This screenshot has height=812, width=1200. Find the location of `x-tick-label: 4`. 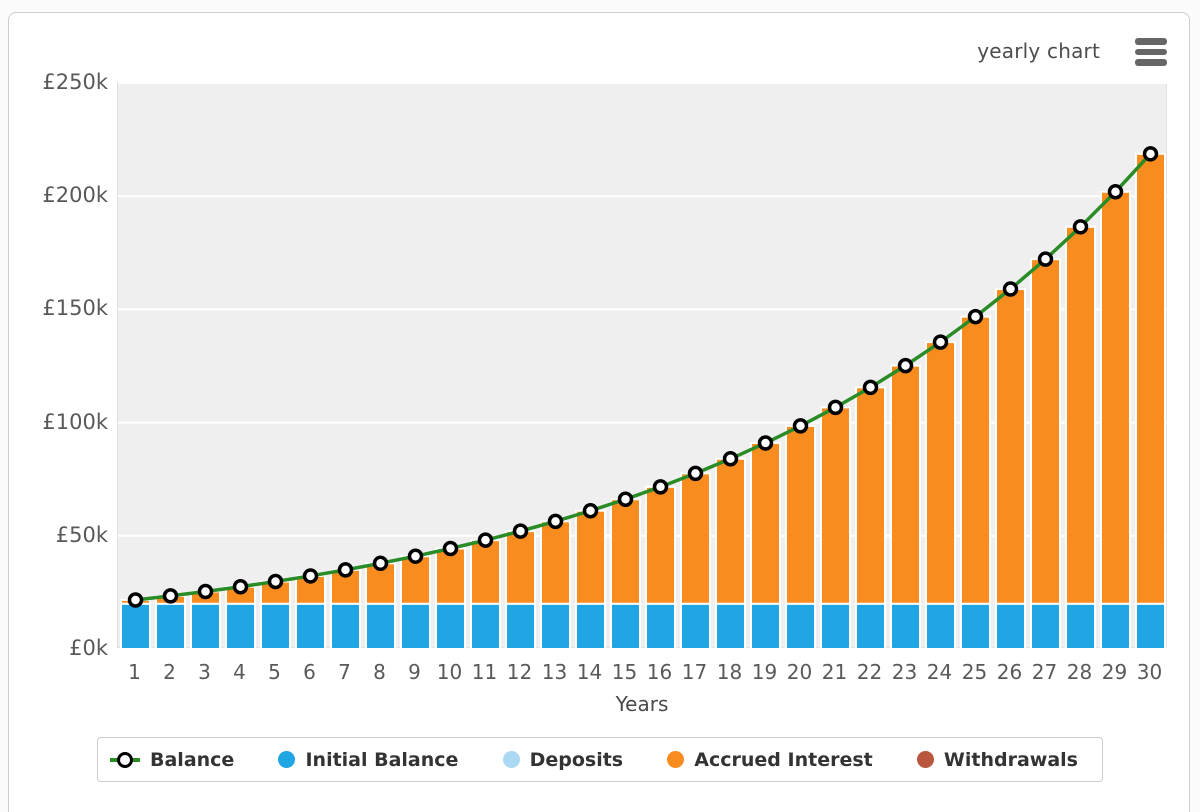

x-tick-label: 4 is located at coordinates (239, 672).